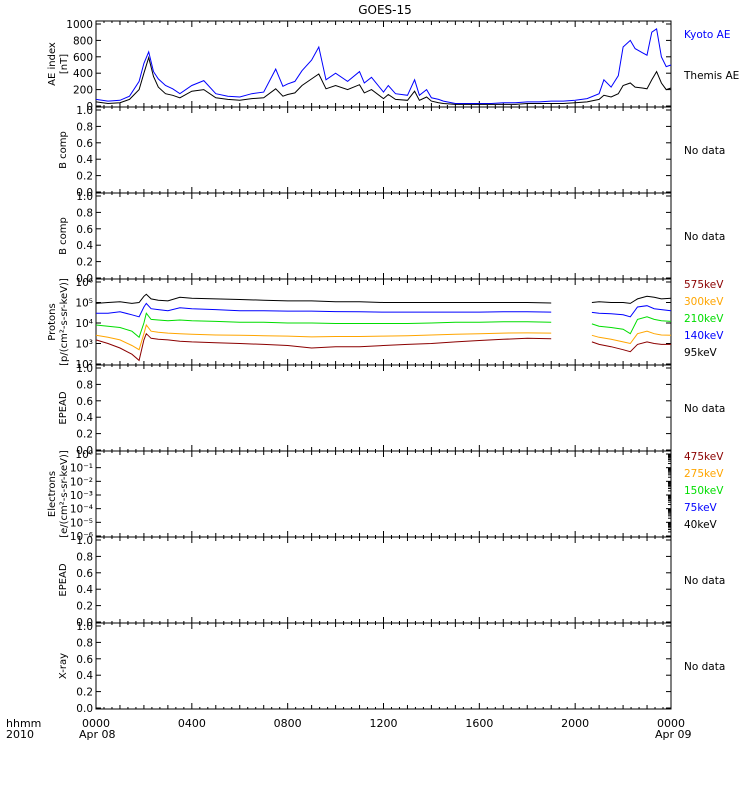  What do you see at coordinates (288, 723) in the screenshot?
I see `time-tick-label: 0800` at bounding box center [288, 723].